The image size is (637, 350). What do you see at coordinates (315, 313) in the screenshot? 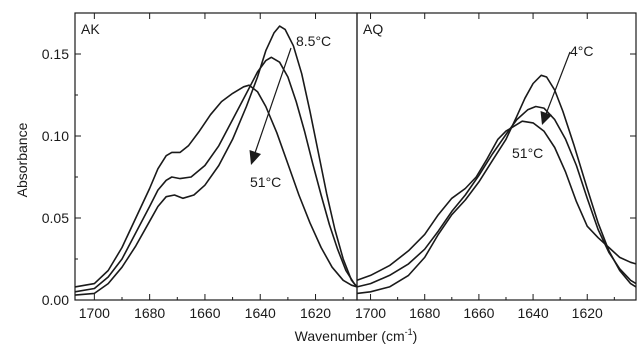
I see `panel-ak-x-tick-label-1620: 1620` at bounding box center [315, 313].